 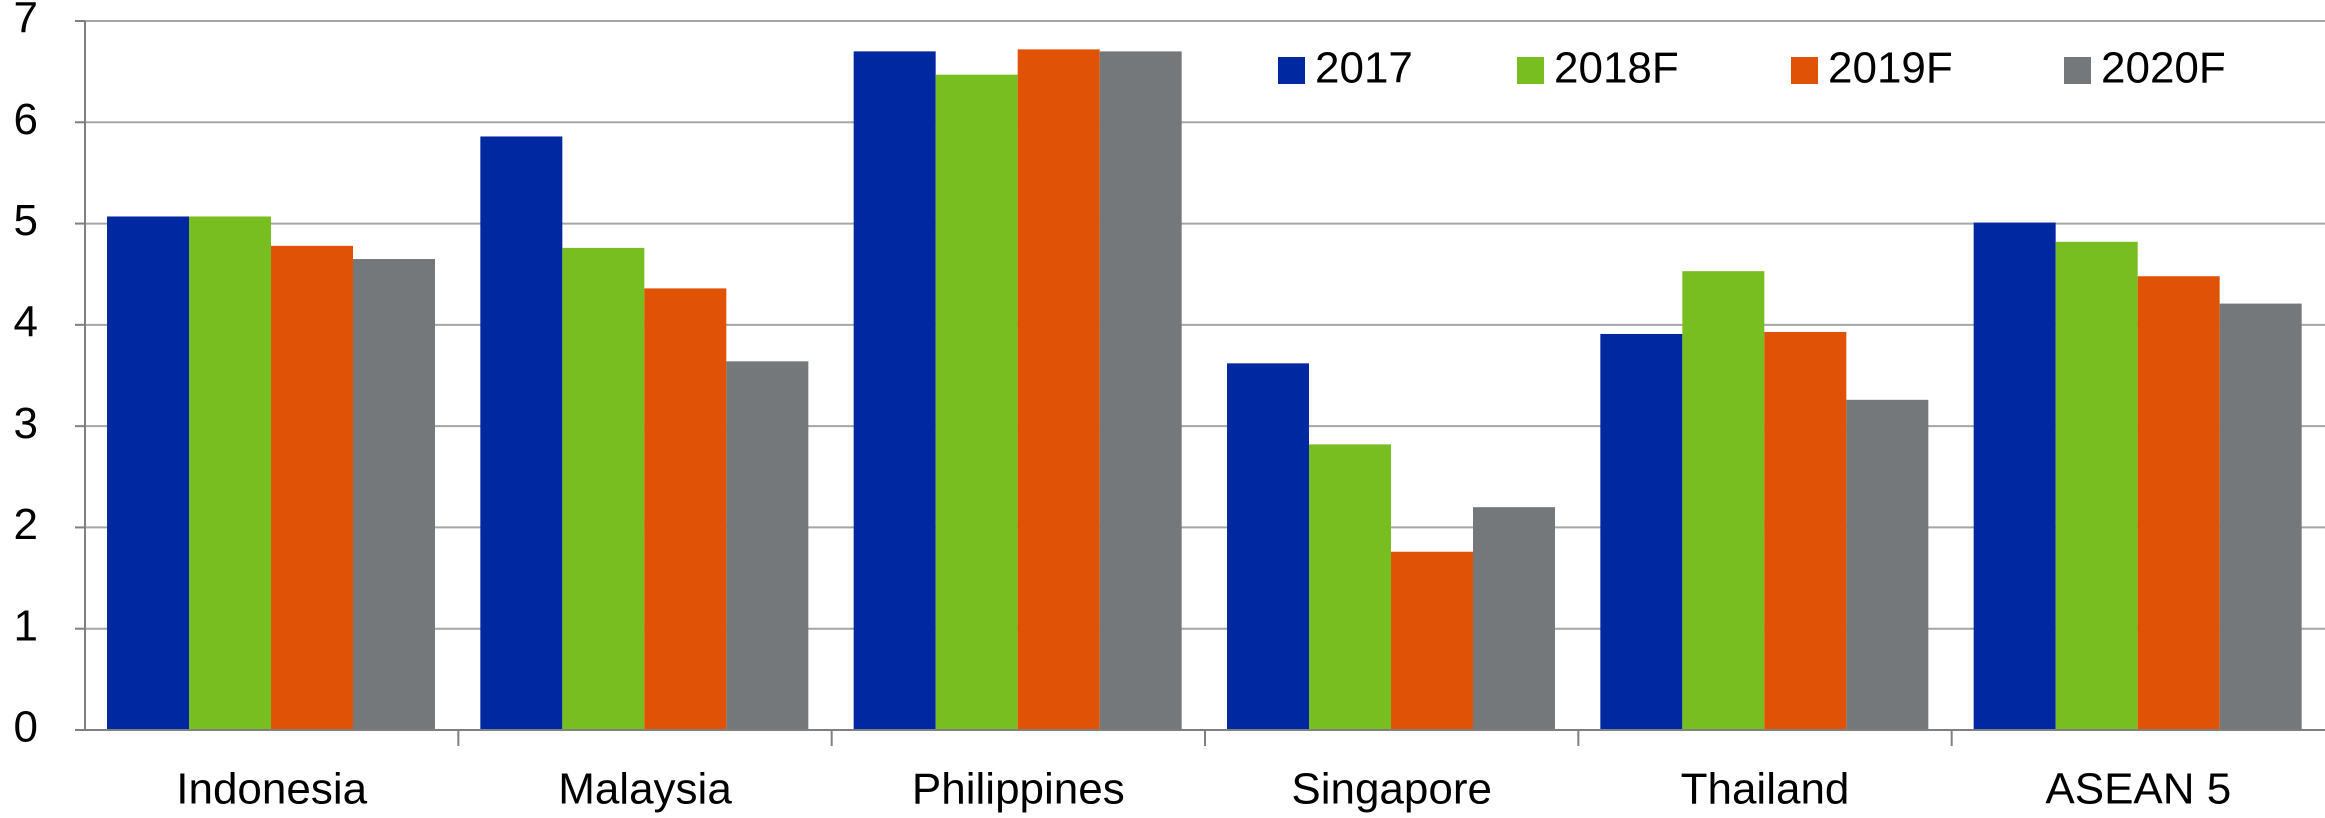 I want to click on y-tick-label: 6, so click(x=26, y=119).